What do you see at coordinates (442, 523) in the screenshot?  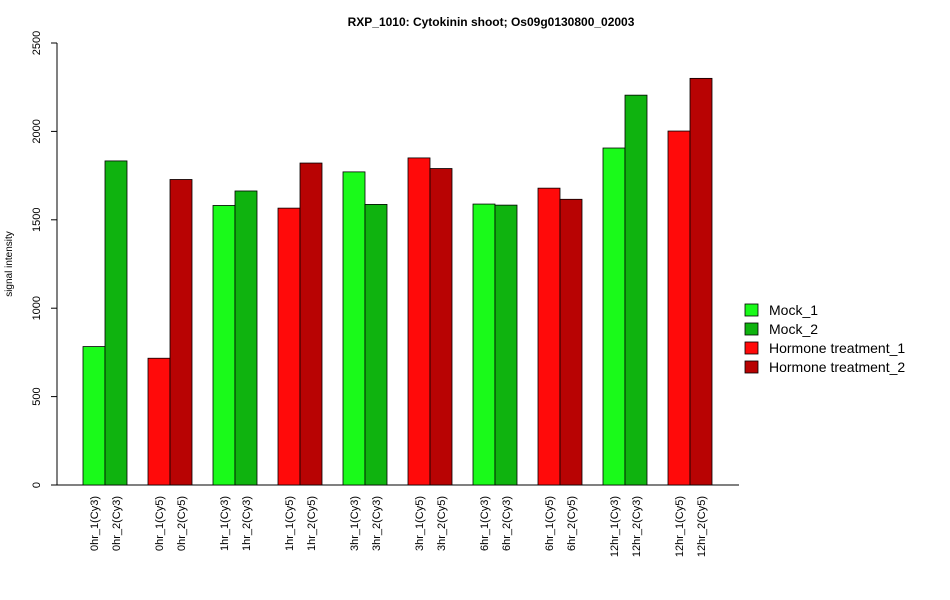 I see `x-tick-label: 3hr_2(Cy5)` at bounding box center [442, 523].